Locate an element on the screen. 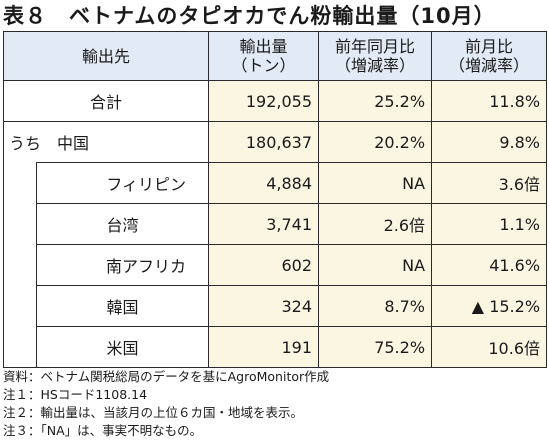 The image size is (549, 443). row-label: 台湾 is located at coordinates (122, 224).